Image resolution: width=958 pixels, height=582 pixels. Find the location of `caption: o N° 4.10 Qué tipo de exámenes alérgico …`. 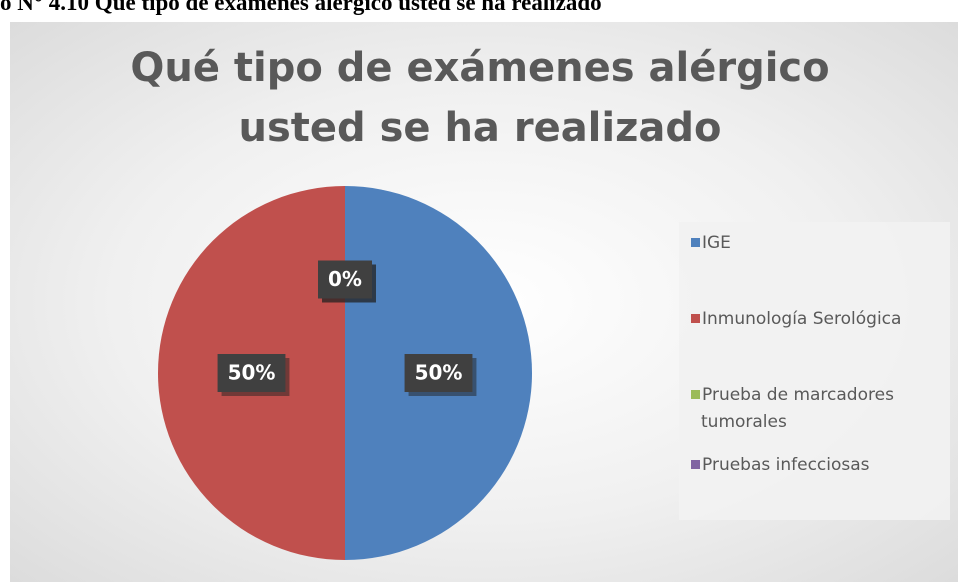

caption: o N° 4.10 Qué tipo de exámenes alérgico … is located at coordinates (301, 7).